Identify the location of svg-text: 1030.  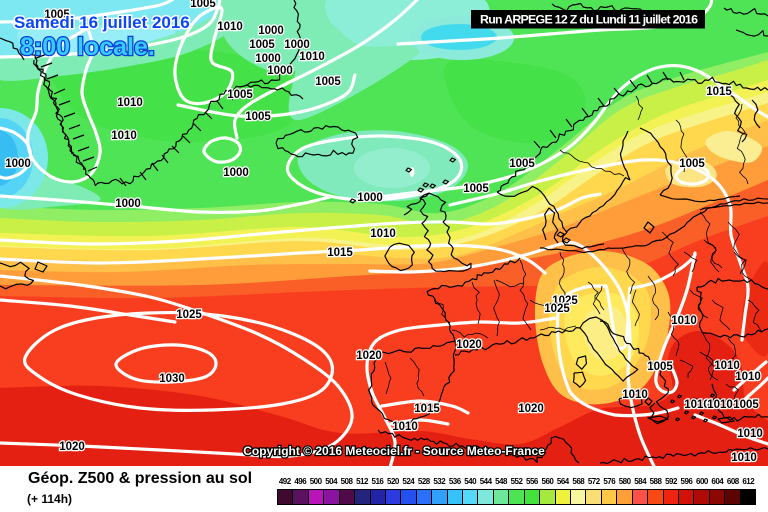
(172, 379).